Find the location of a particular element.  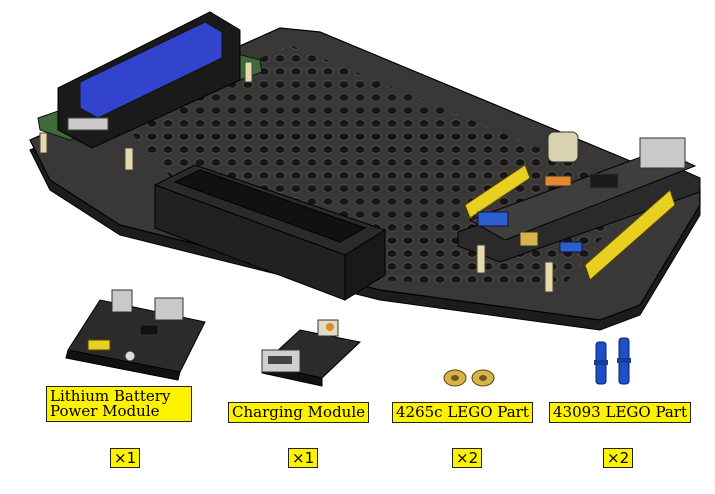

quantity-badge-lego-4265c: ×2 is located at coordinates (467, 458).